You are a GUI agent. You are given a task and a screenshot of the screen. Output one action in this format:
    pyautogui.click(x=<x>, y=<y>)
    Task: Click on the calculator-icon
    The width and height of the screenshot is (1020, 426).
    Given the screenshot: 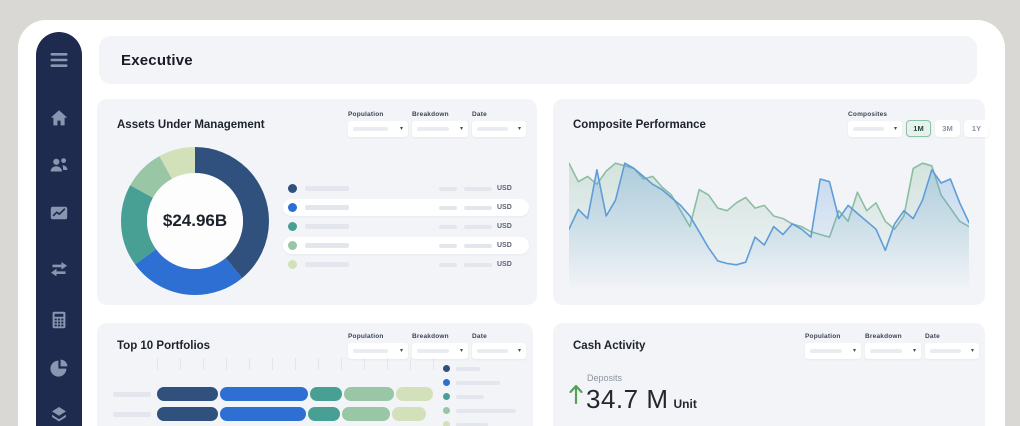 What is the action you would take?
    pyautogui.click(x=59, y=320)
    